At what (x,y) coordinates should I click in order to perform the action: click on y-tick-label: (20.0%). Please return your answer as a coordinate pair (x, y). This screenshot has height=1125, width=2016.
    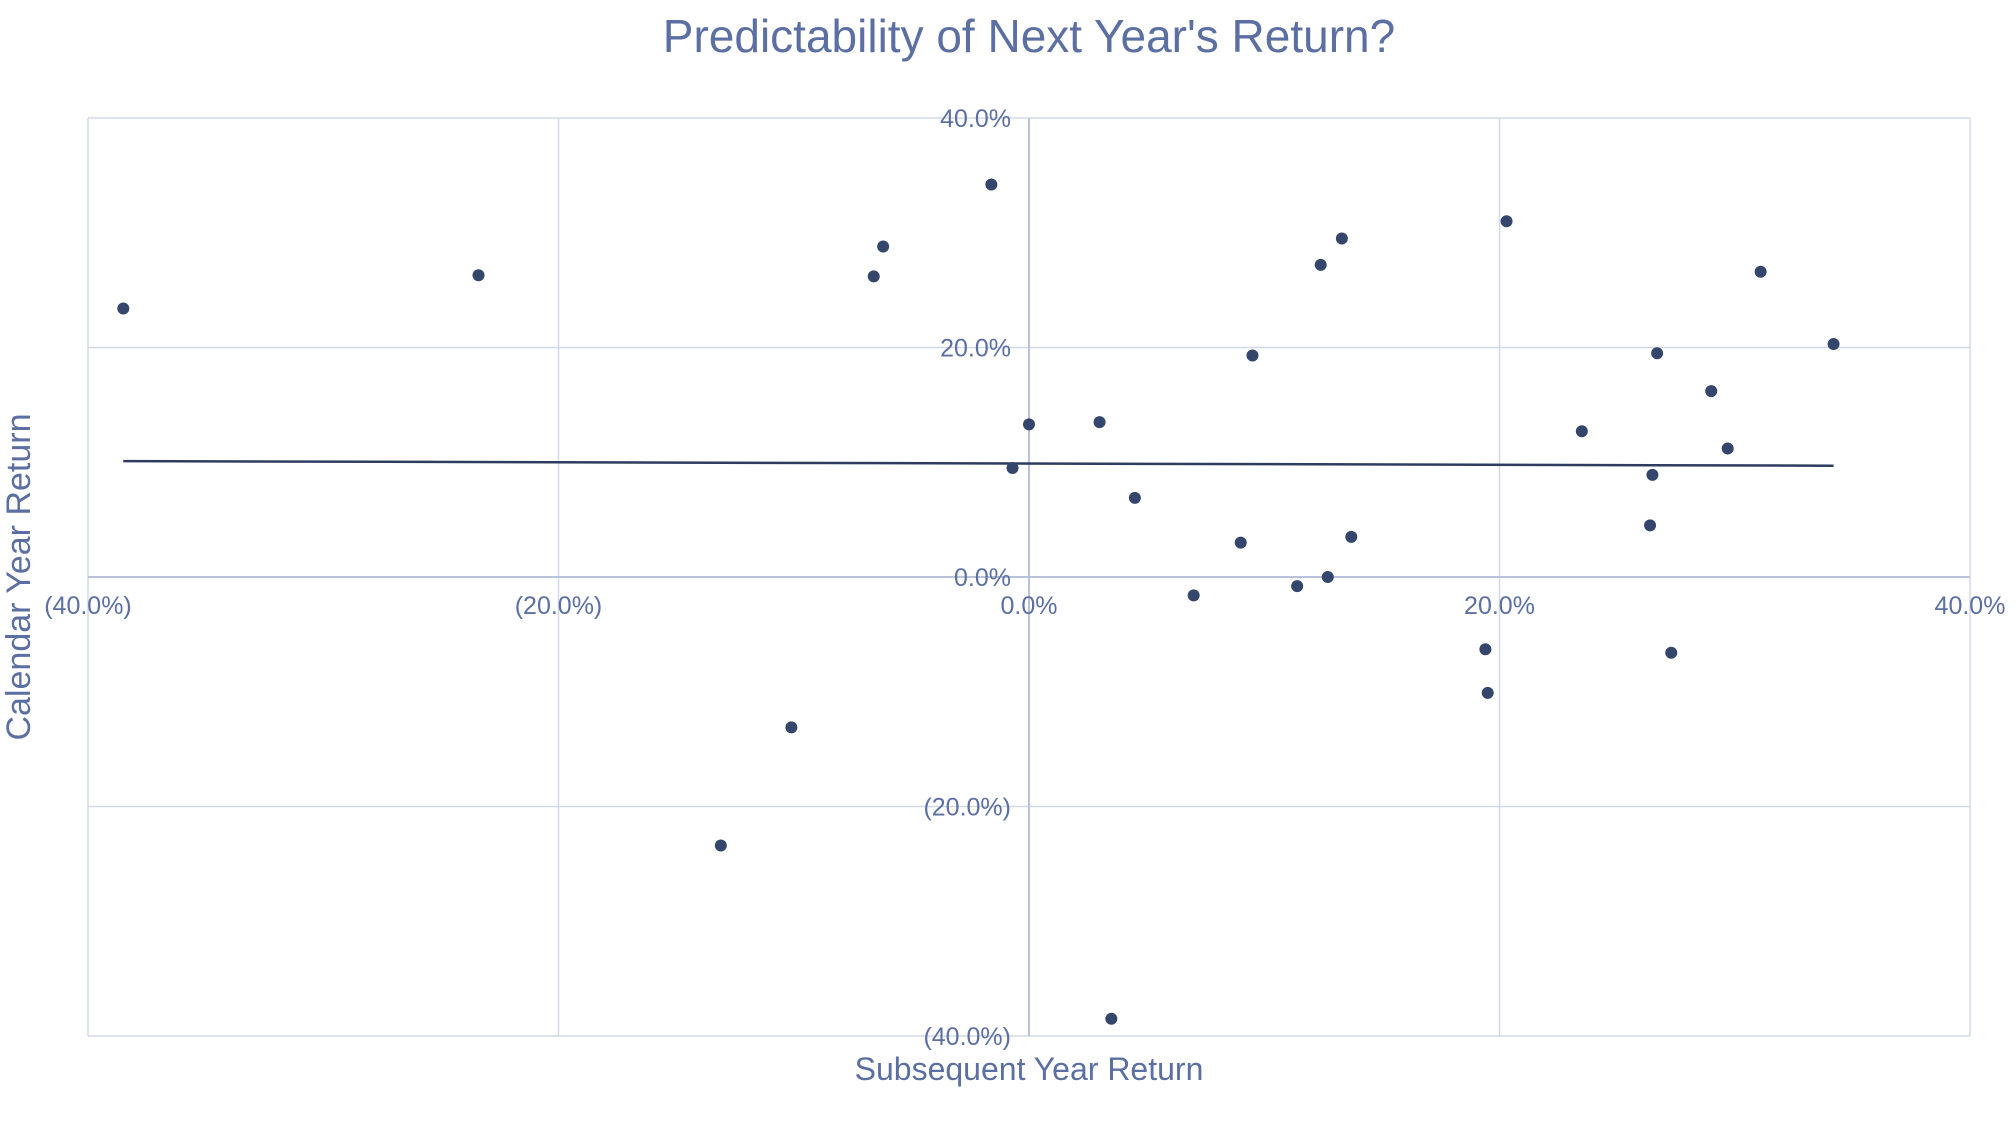
    Looking at the image, I should click on (967, 808).